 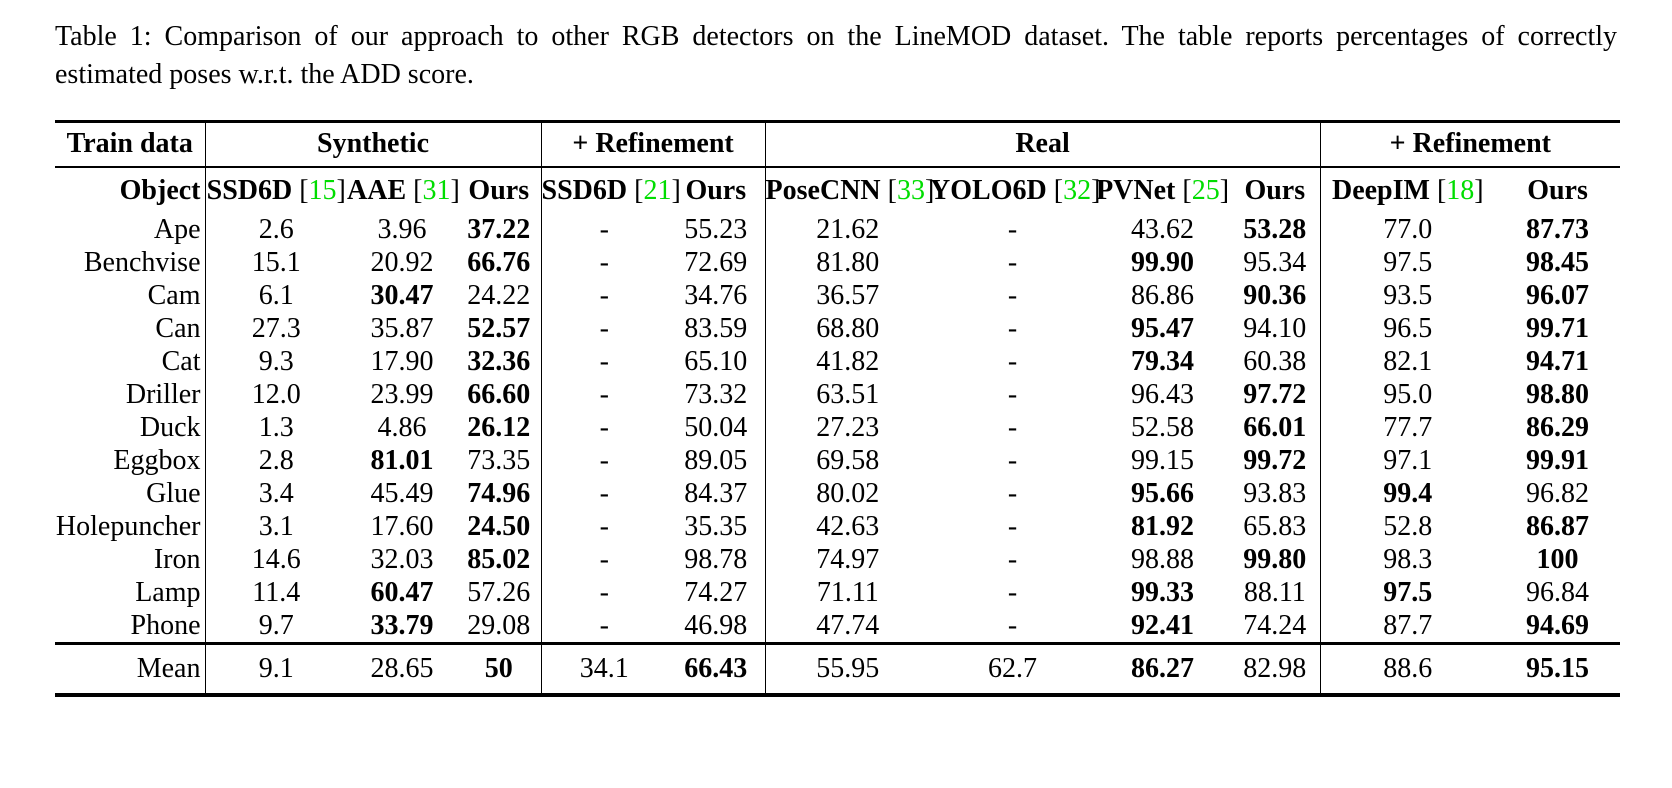 I want to click on table-cell: 92.41, so click(x=1163, y=625).